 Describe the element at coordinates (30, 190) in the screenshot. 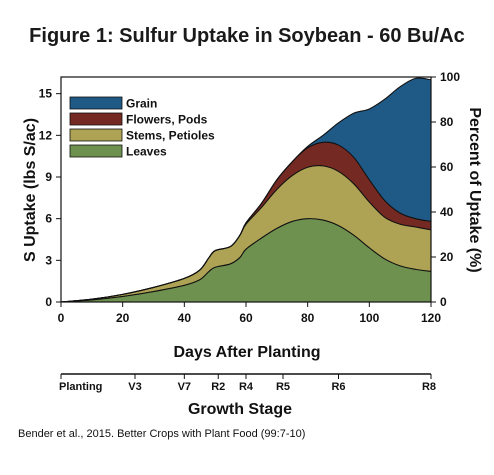

I see `y-axis-title: S Uptake (lbs S/ac)` at that location.